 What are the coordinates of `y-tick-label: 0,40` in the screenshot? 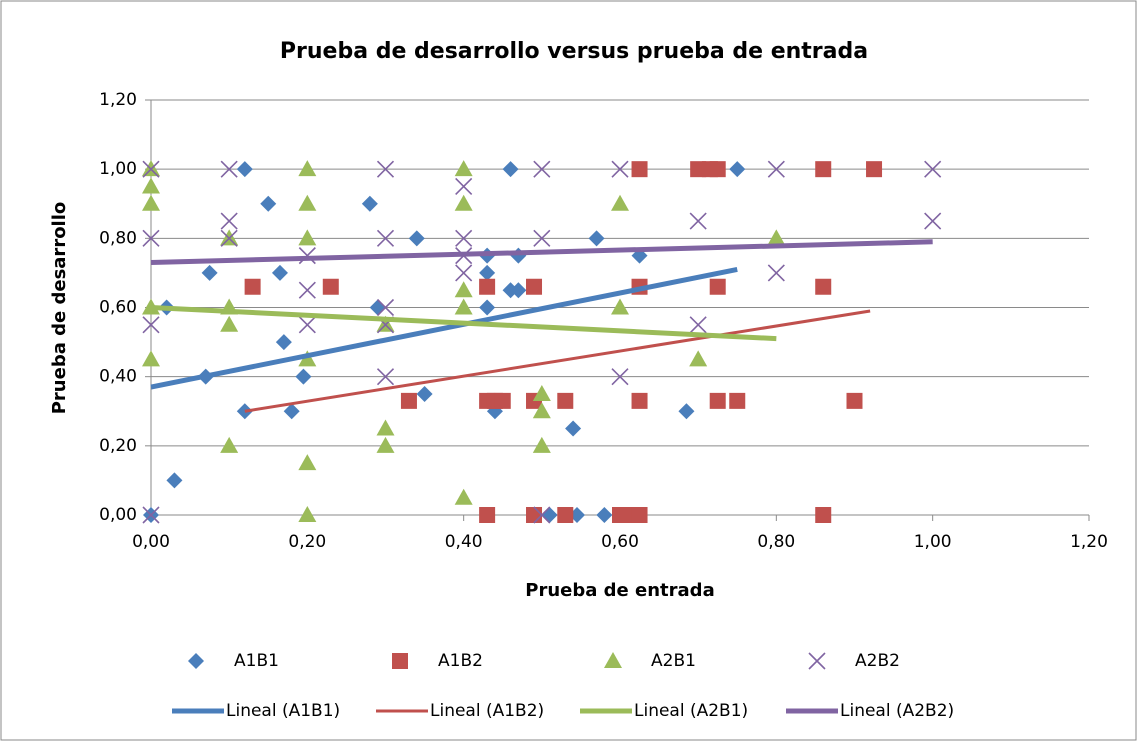 It's located at (118, 377).